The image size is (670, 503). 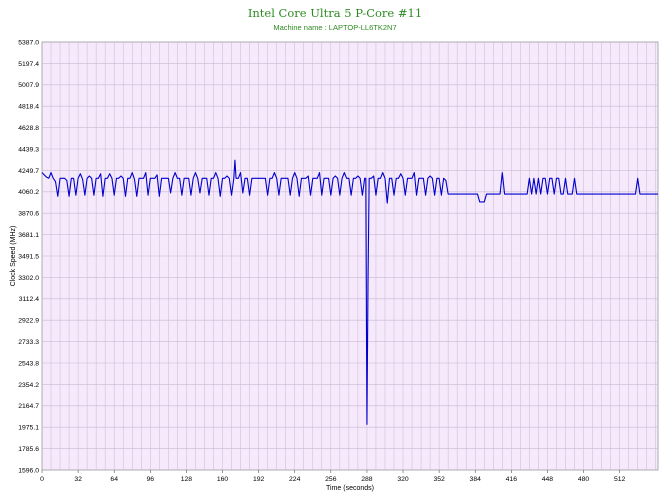 What do you see at coordinates (28, 128) in the screenshot?
I see `y-tick-label: 4628.8` at bounding box center [28, 128].